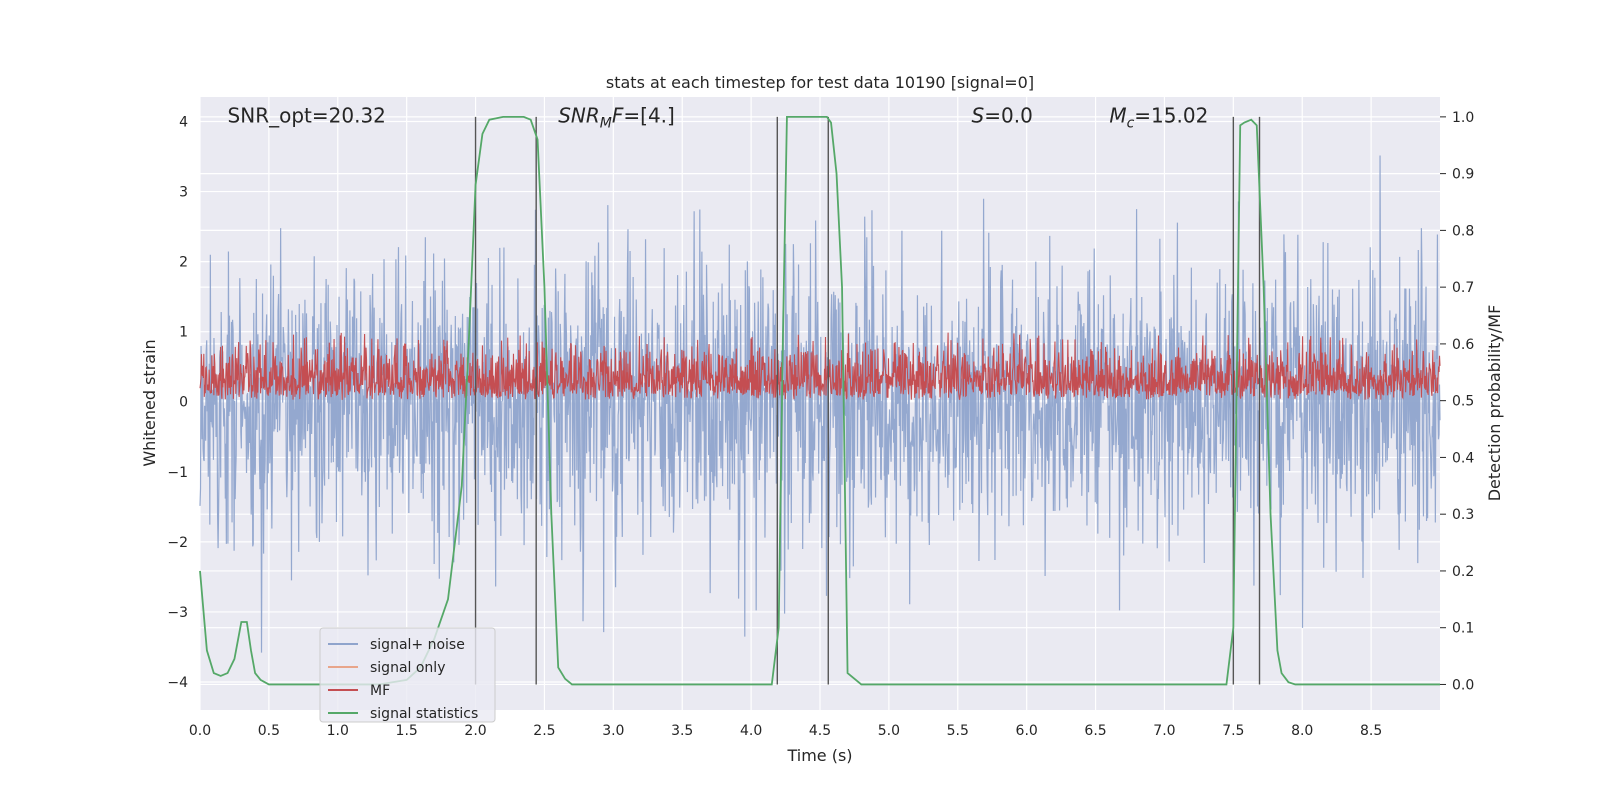  What do you see at coordinates (183, 263) in the screenshot?
I see `y-tick-label: 2` at bounding box center [183, 263].